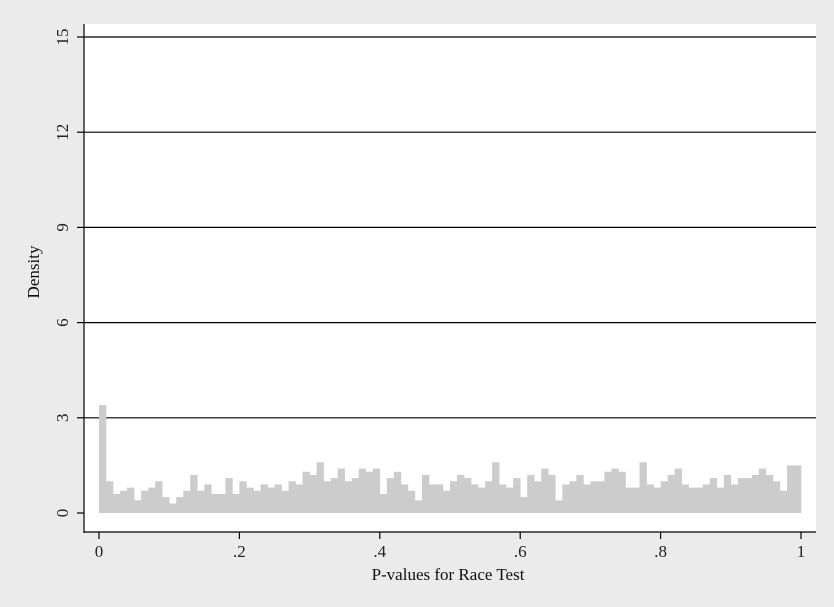 The height and width of the screenshot is (607, 834). Describe the element at coordinates (239, 551) in the screenshot. I see `x-tick-label-.2: .2` at that location.